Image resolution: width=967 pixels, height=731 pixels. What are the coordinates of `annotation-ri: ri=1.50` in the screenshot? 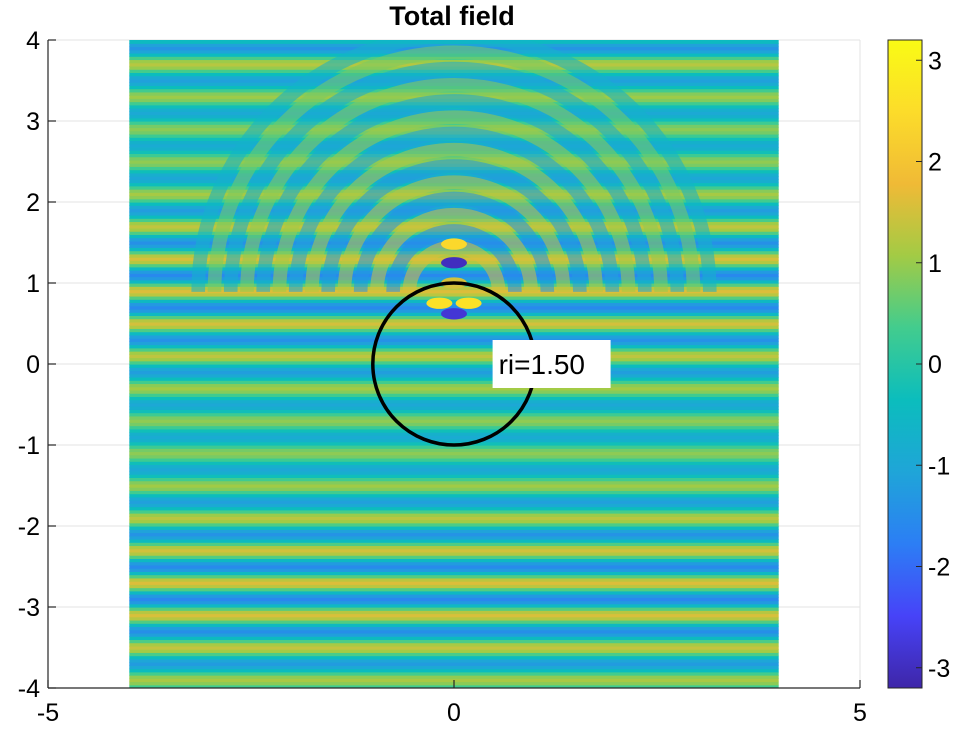 It's located at (551, 364).